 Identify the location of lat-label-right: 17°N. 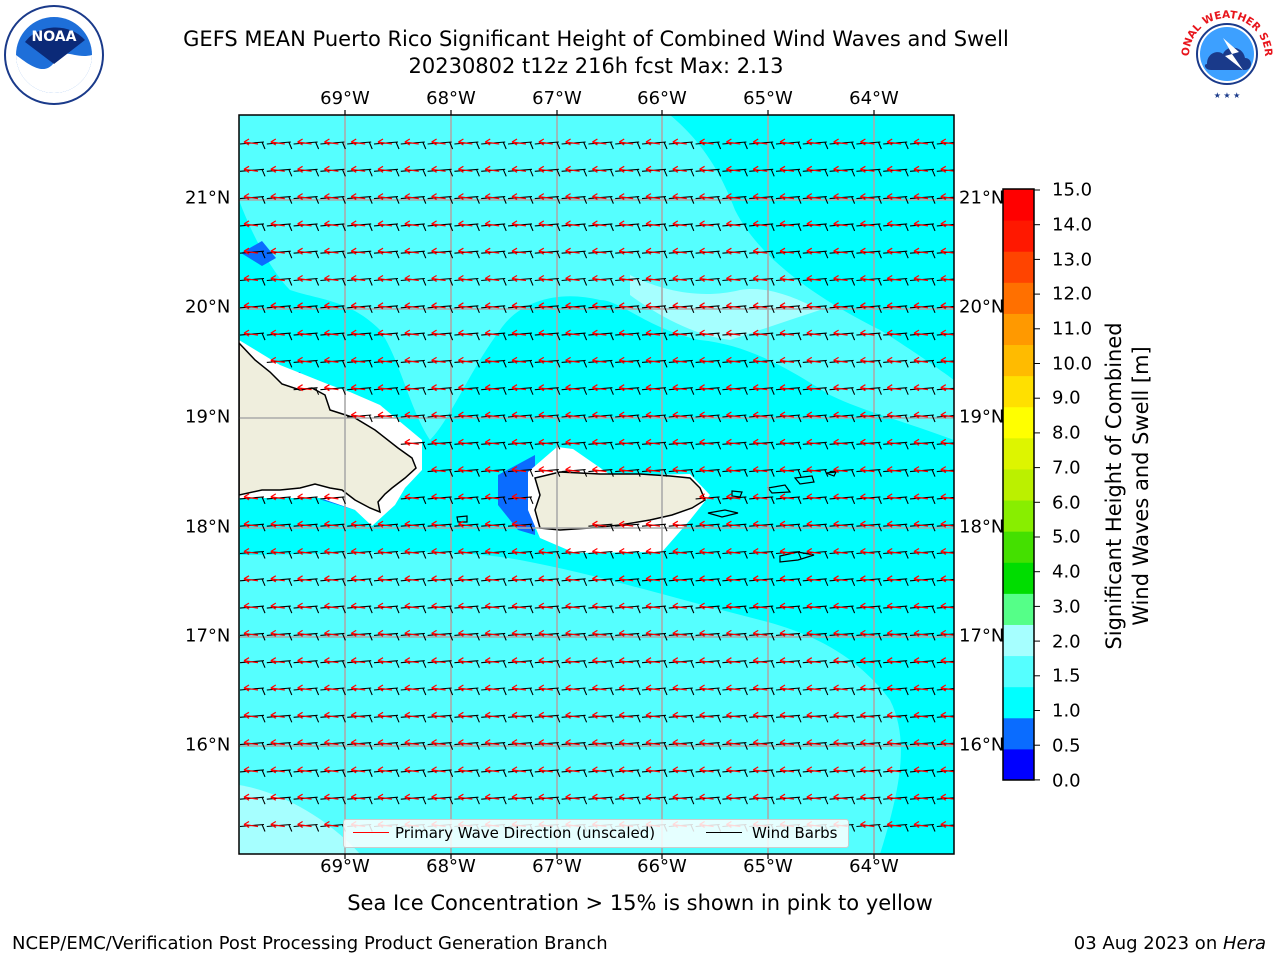
(982, 636).